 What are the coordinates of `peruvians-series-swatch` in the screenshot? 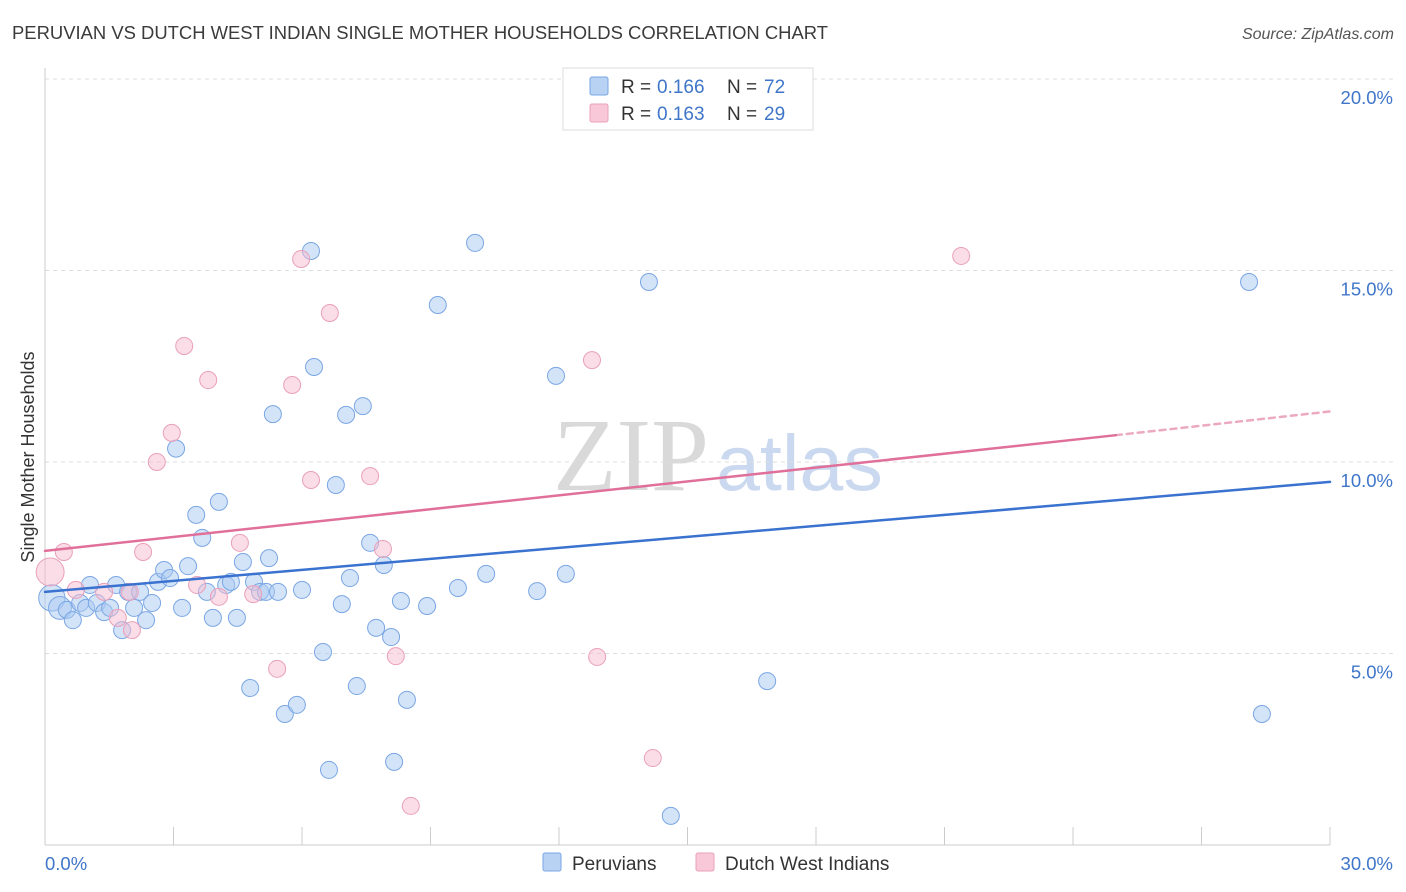 It's located at (552, 862).